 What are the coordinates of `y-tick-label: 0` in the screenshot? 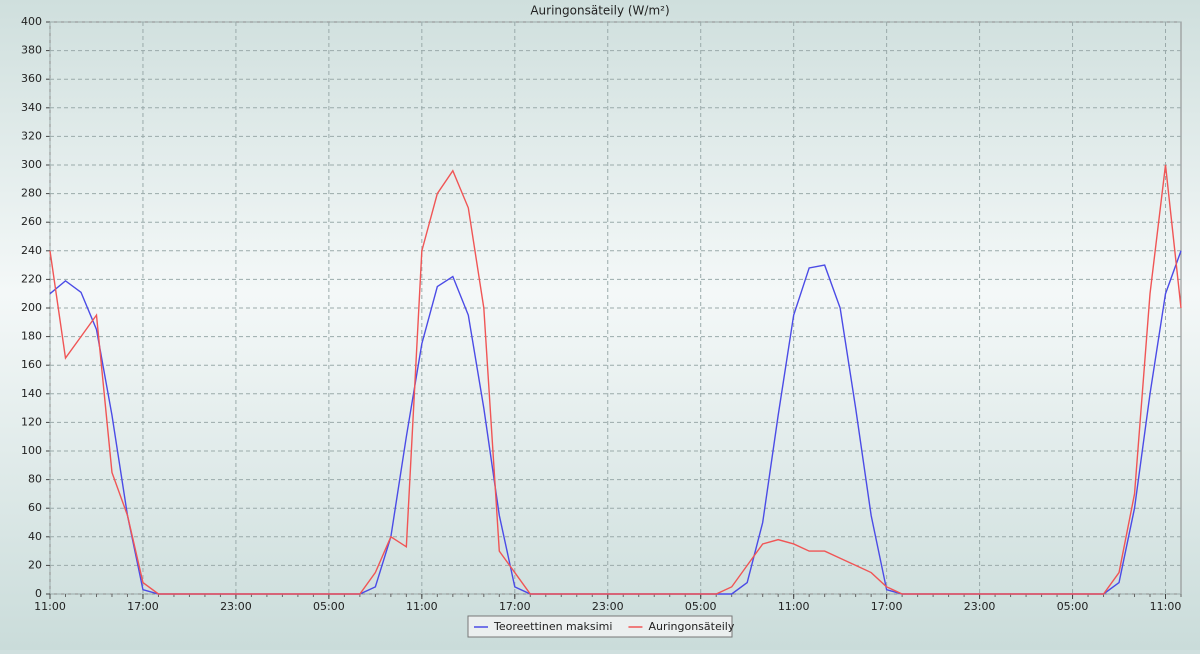 It's located at (38, 593).